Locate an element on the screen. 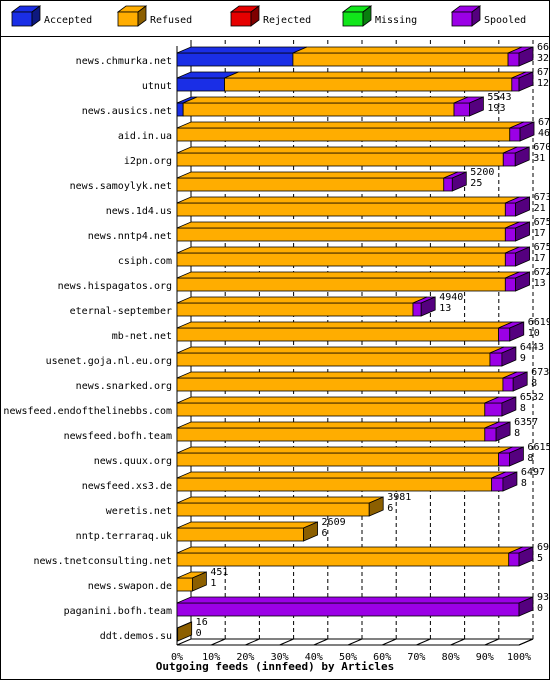 The image size is (550, 680). legend-item-accepted: Accepted is located at coordinates (51, 16).